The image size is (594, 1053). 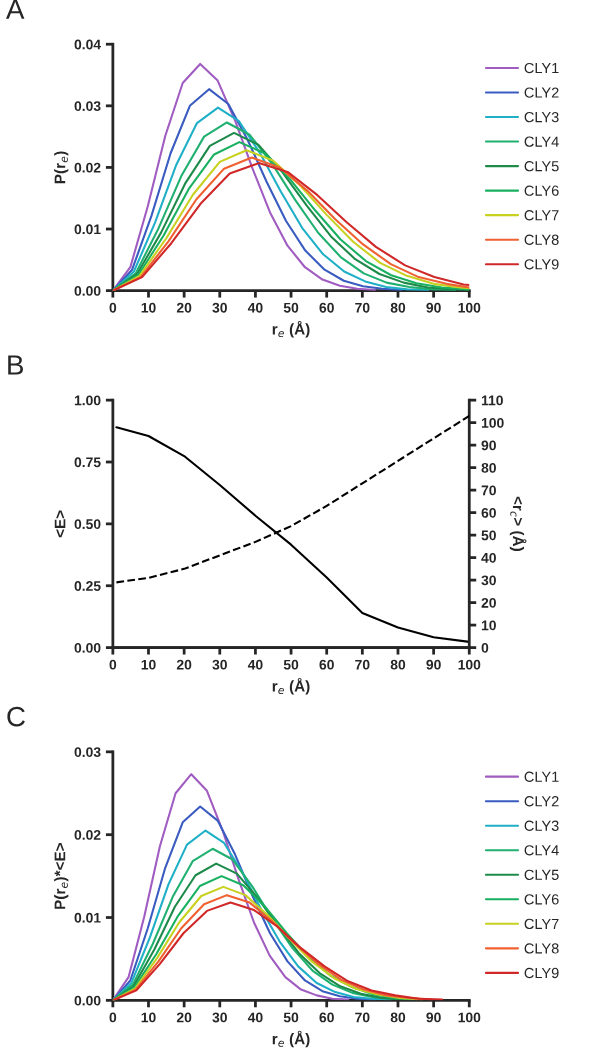 What do you see at coordinates (87, 400) in the screenshot?
I see `y-tick-label: 1.00` at bounding box center [87, 400].